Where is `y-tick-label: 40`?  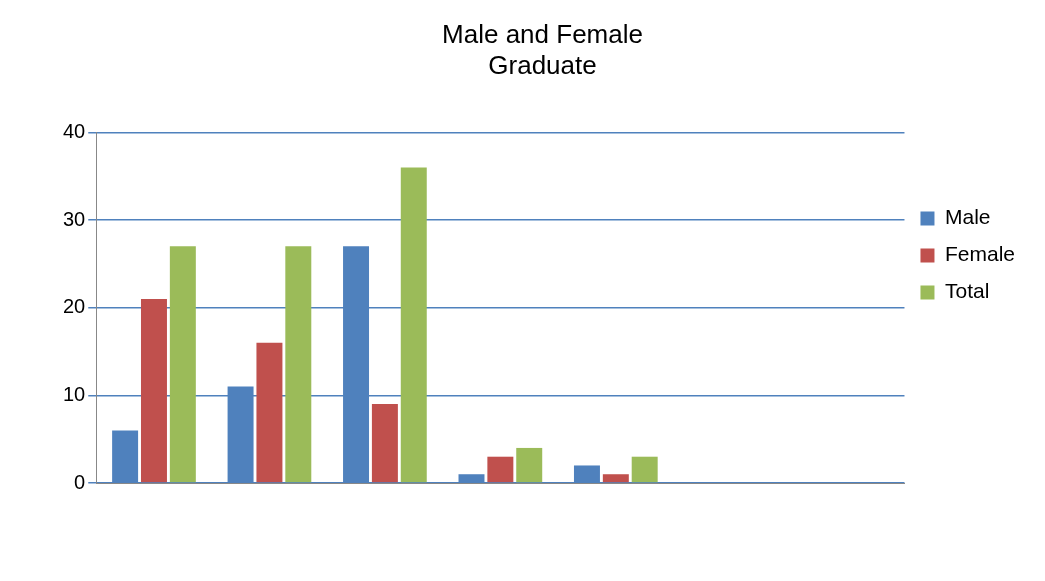
y-tick-label: 40 is located at coordinates (74, 130).